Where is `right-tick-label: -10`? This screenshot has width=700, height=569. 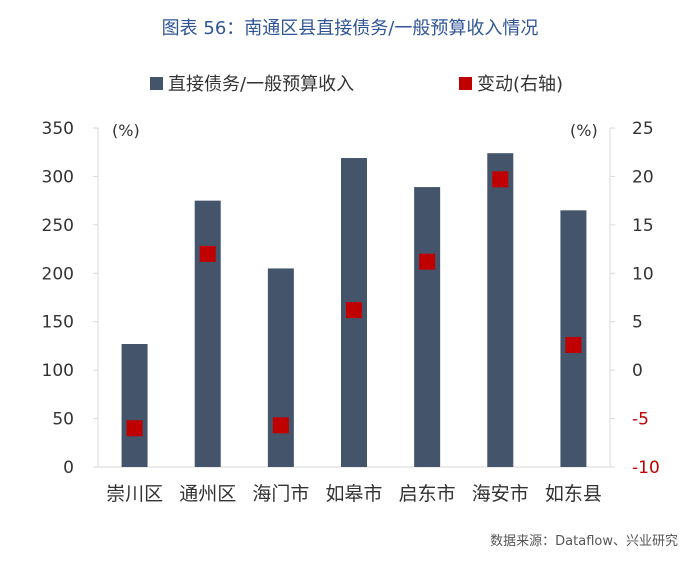 right-tick-label: -10 is located at coordinates (646, 468).